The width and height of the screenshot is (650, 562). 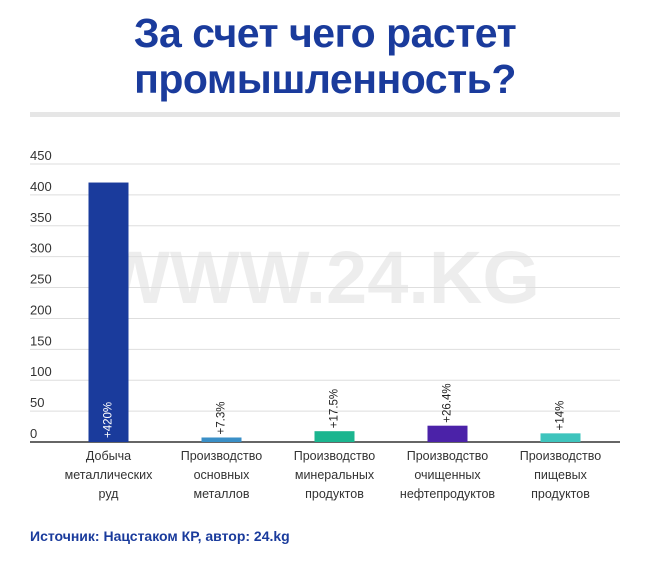 I want to click on data-label: +14%, so click(x=561, y=416).